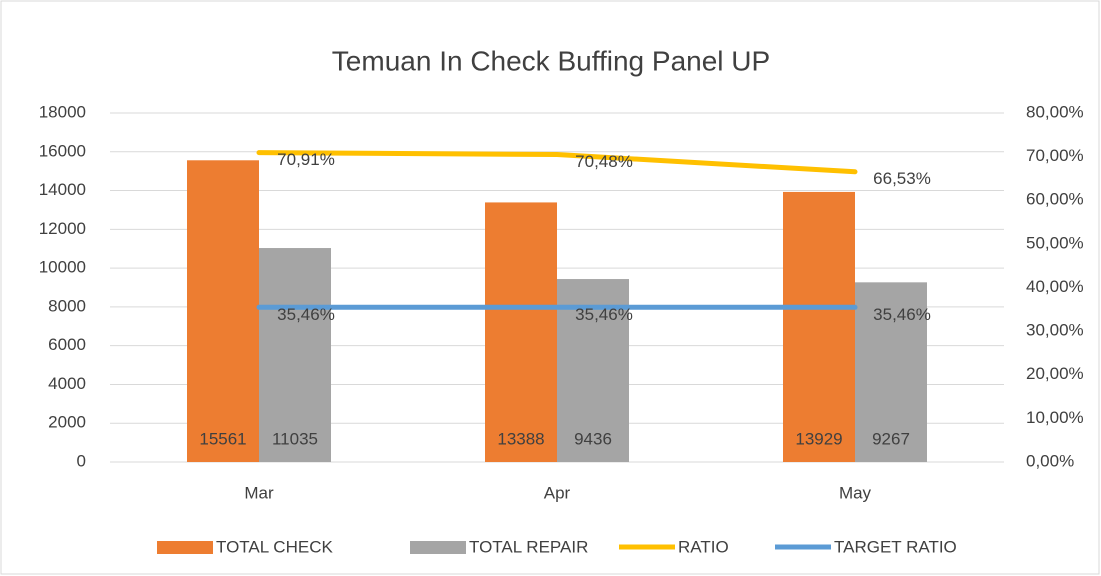 The height and width of the screenshot is (576, 1101). Describe the element at coordinates (259, 492) in the screenshot. I see `x-tick-label: Mar` at that location.